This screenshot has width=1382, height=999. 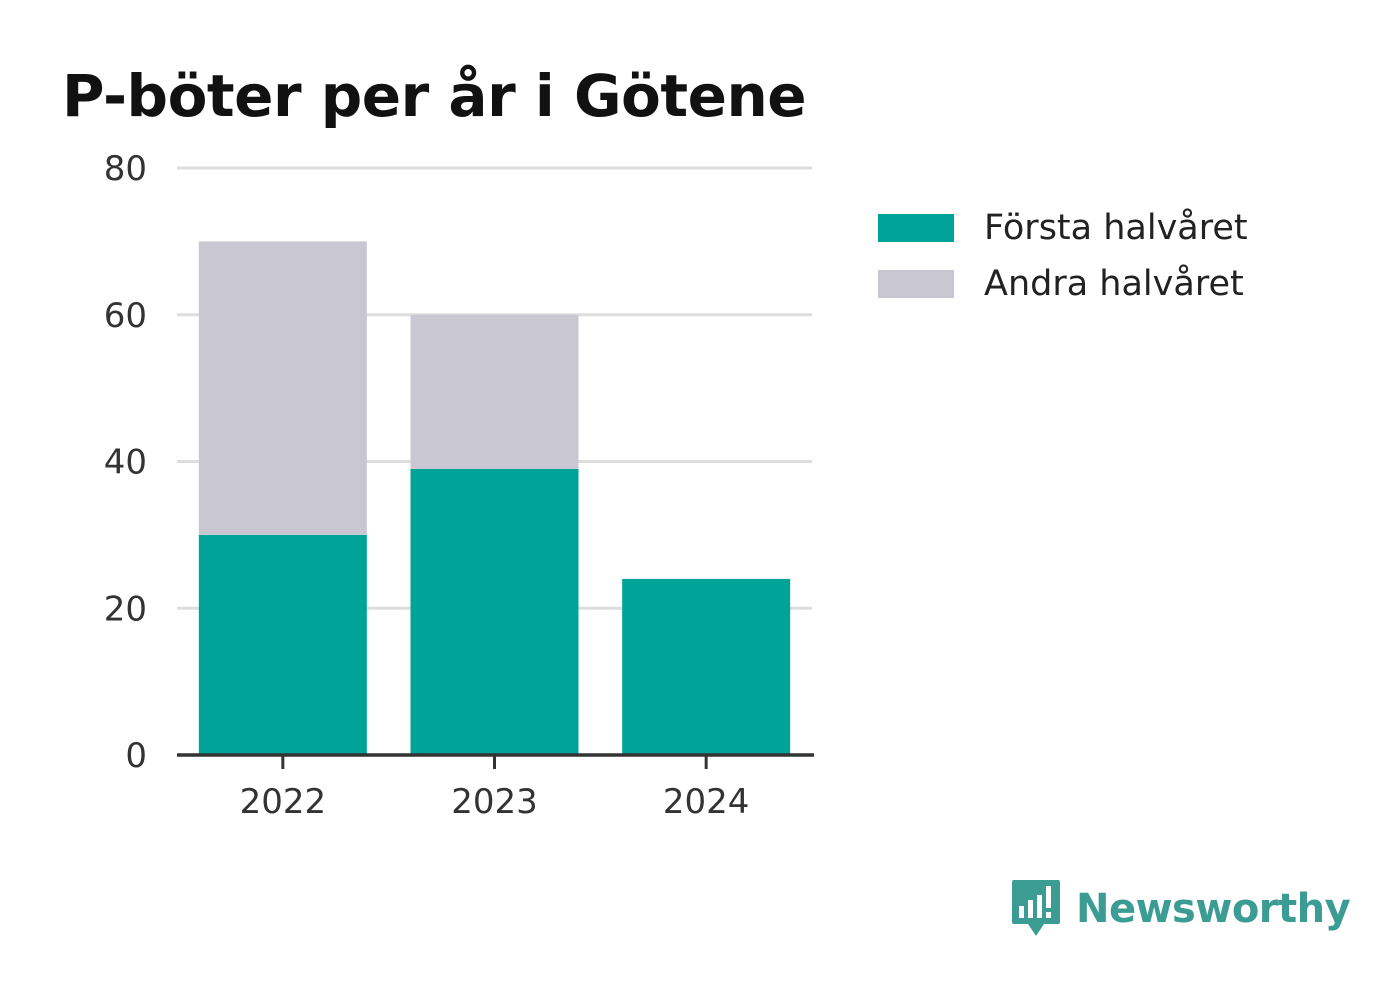 I want to click on legend: Första halvåret Andra halvåret, so click(x=1063, y=256).